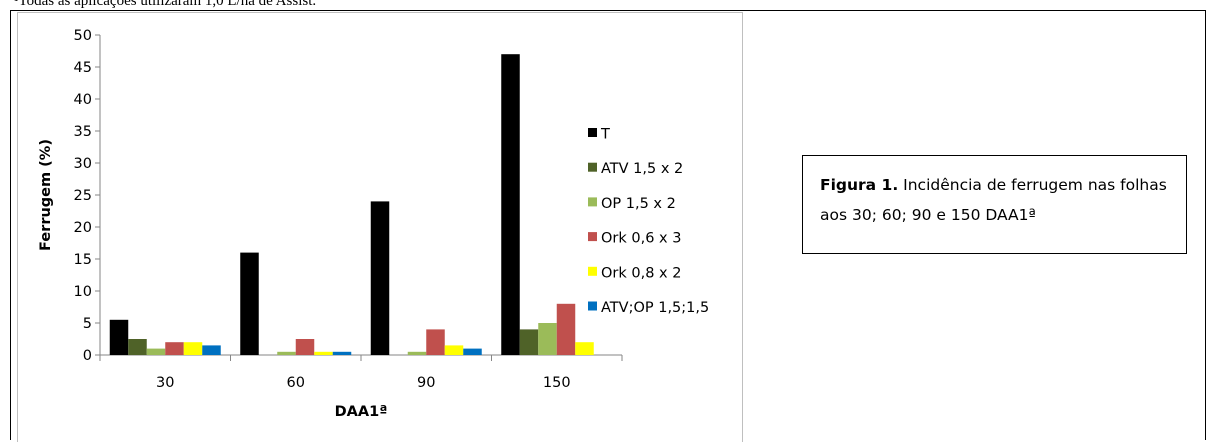 The width and height of the screenshot is (1208, 442). What do you see at coordinates (859, 185) in the screenshot?
I see `caption-label: Figura 1.` at bounding box center [859, 185].